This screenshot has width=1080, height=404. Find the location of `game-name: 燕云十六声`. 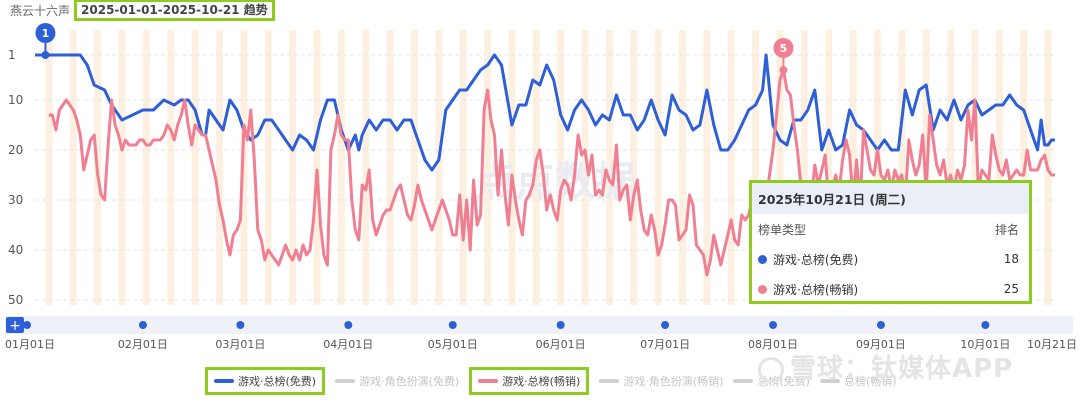

game-name: 燕云十六声 is located at coordinates (40, 10).